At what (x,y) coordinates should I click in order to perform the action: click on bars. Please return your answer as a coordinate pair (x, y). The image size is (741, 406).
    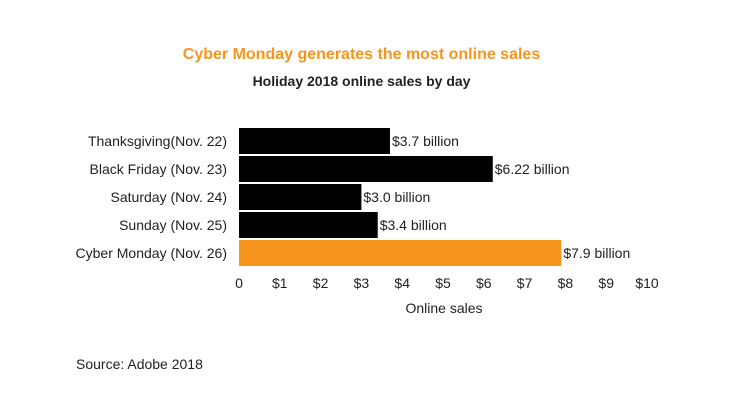
    Looking at the image, I should click on (400, 197).